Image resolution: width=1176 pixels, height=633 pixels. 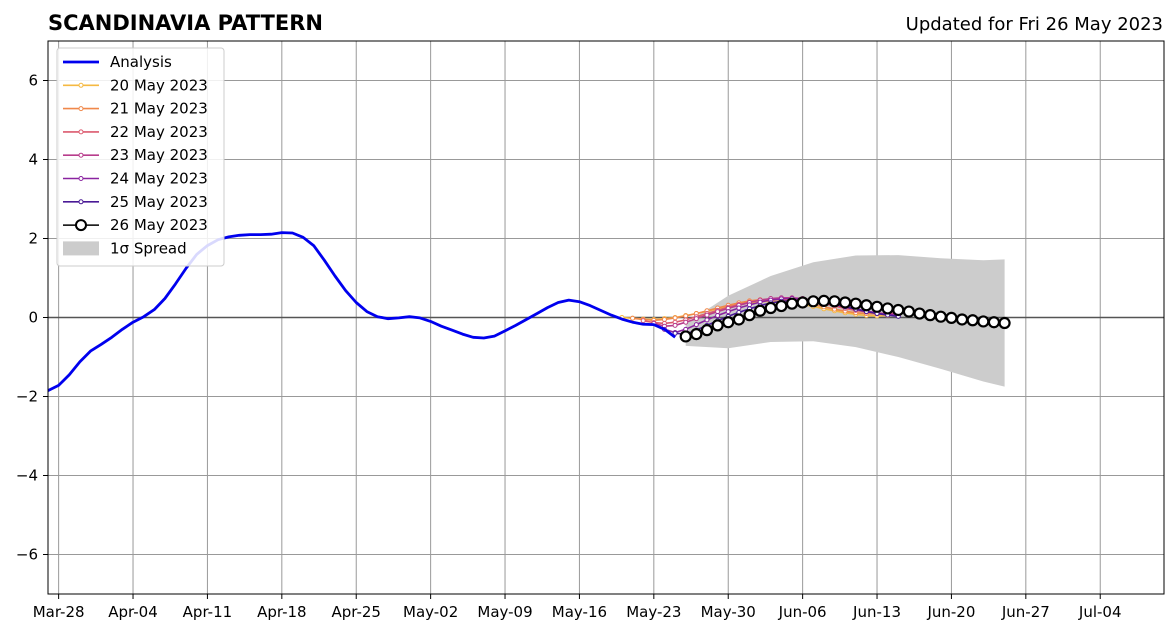 What do you see at coordinates (579, 612) in the screenshot?
I see `x-tick-label: May-16` at bounding box center [579, 612].